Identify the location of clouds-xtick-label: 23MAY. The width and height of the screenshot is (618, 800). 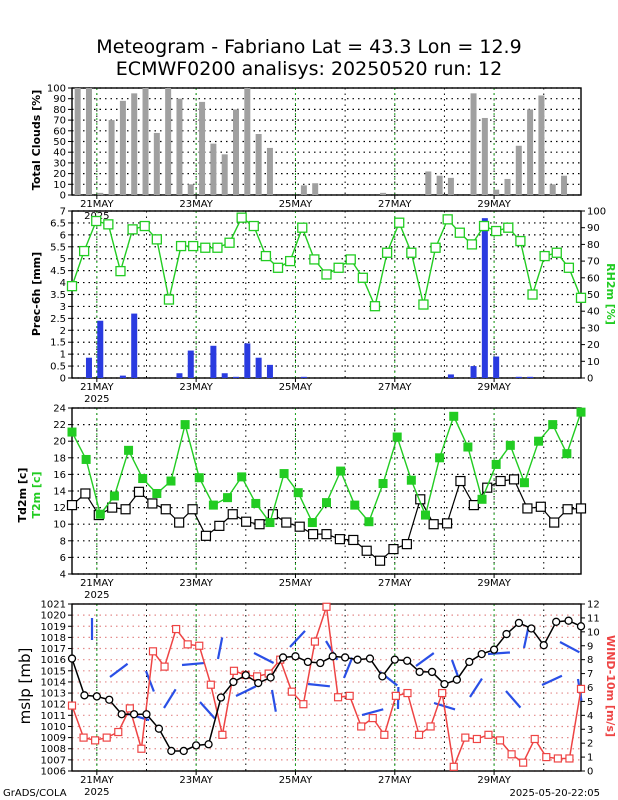
(196, 204).